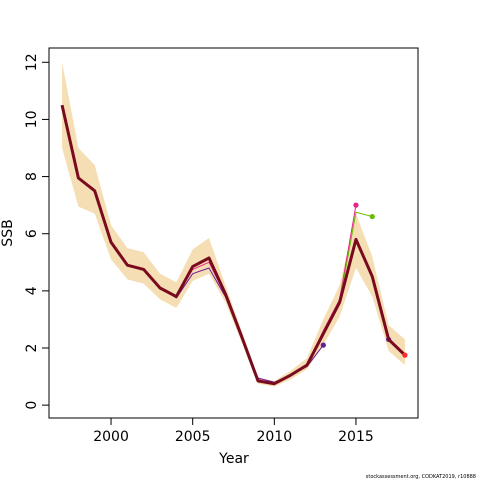 This screenshot has height=480, width=480. What do you see at coordinates (32, 290) in the screenshot?
I see `y-tick-label: 4` at bounding box center [32, 290].